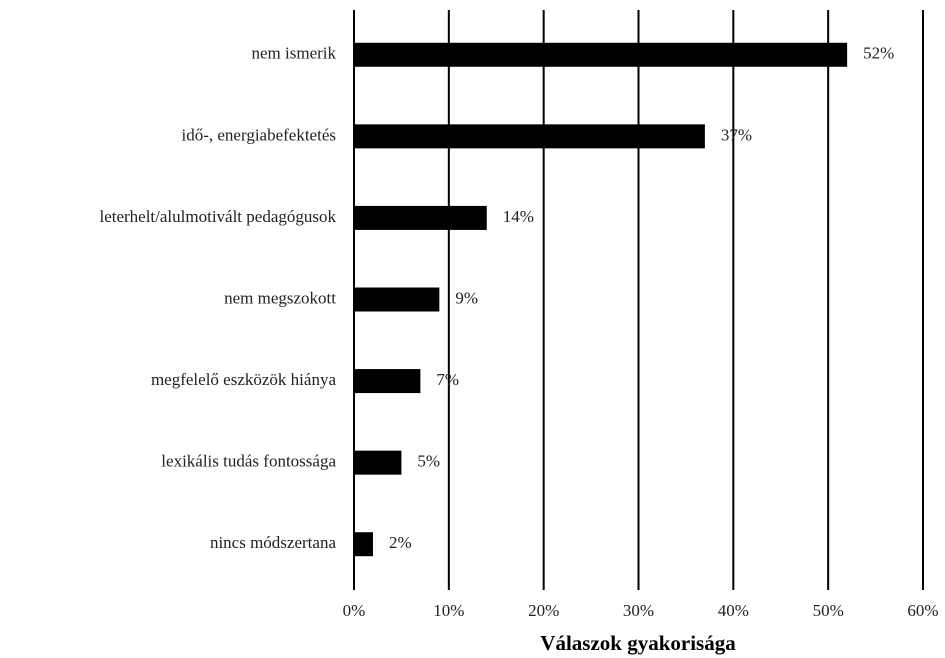  I want to click on x-axis-title: Válaszok gyakorisága, so click(638, 643).